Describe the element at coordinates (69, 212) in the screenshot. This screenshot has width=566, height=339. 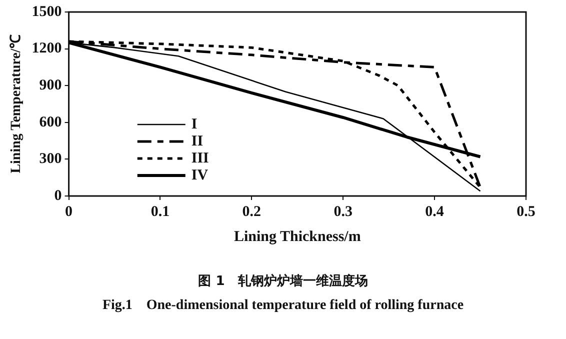
I see `x-tick-label: 0` at that location.